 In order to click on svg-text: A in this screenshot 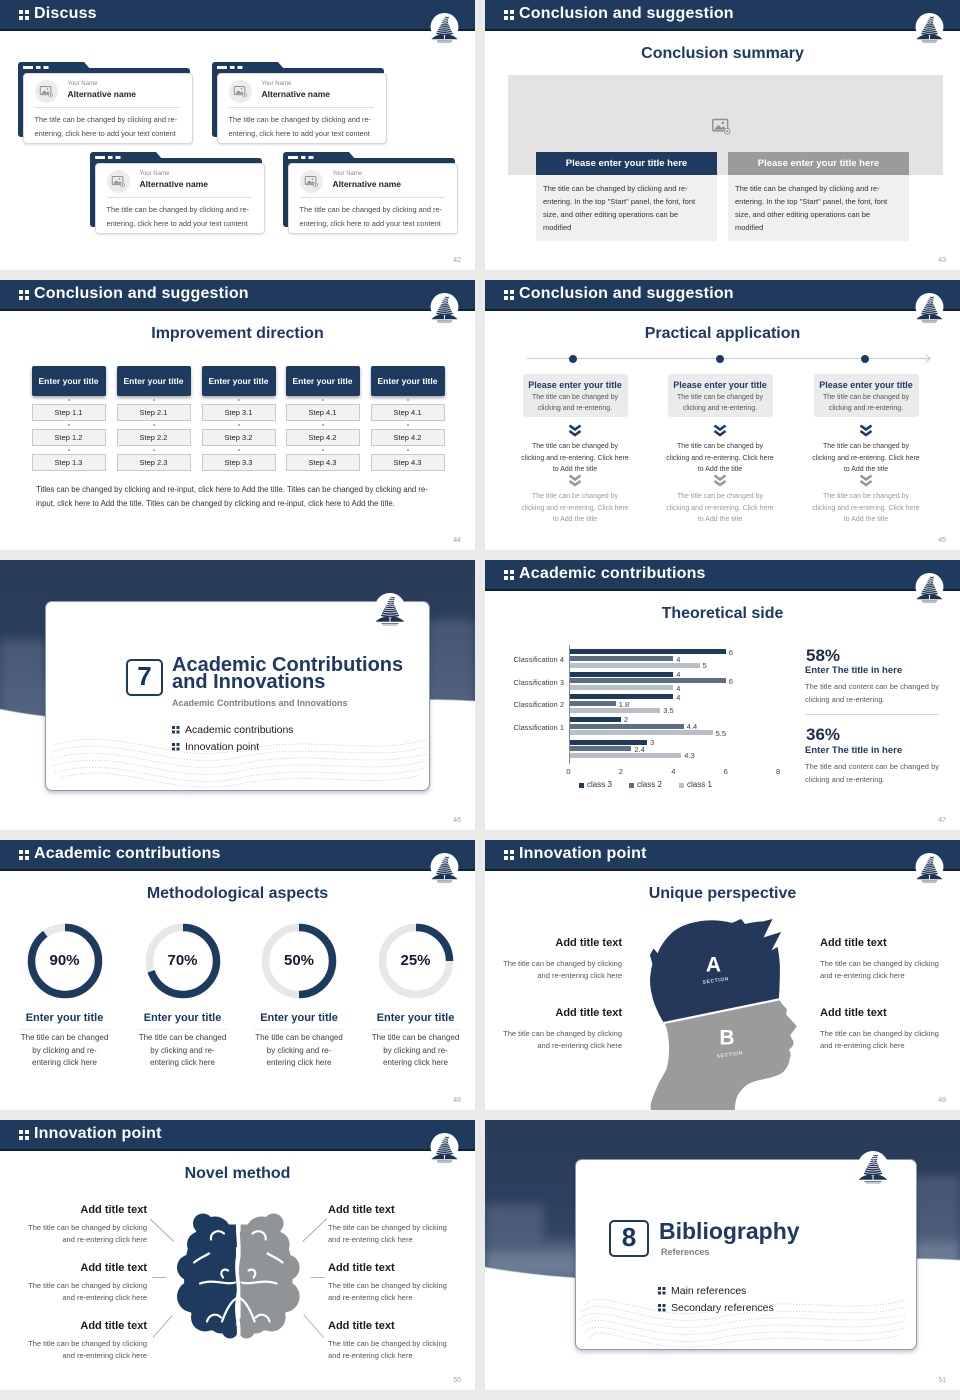, I will do `click(713, 965)`.